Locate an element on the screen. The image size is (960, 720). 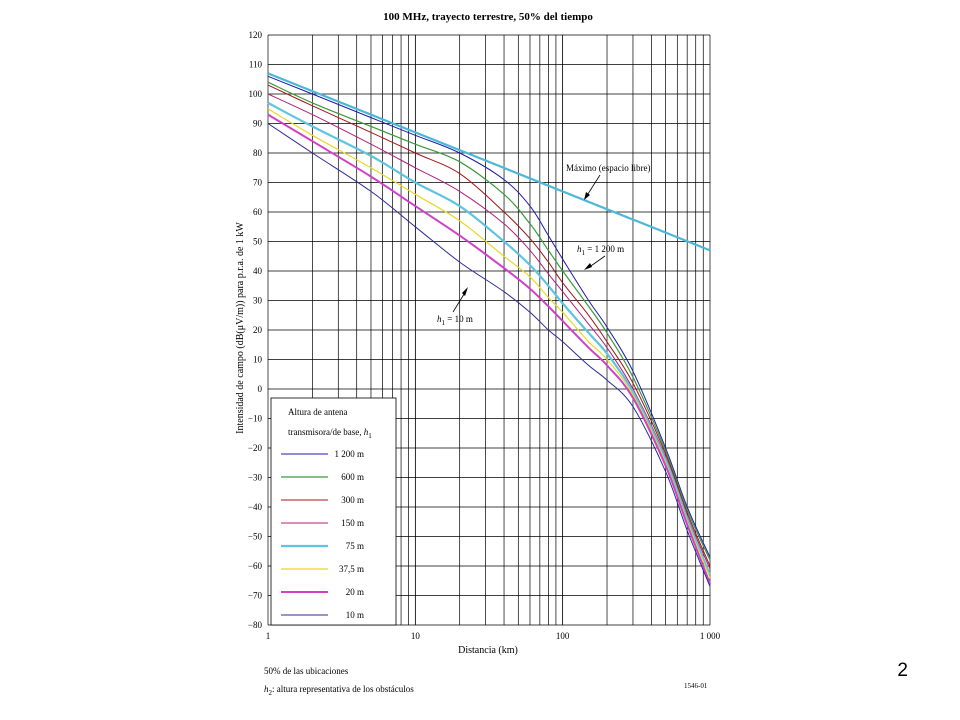
free-space-arrow is located at coordinates (593, 186).